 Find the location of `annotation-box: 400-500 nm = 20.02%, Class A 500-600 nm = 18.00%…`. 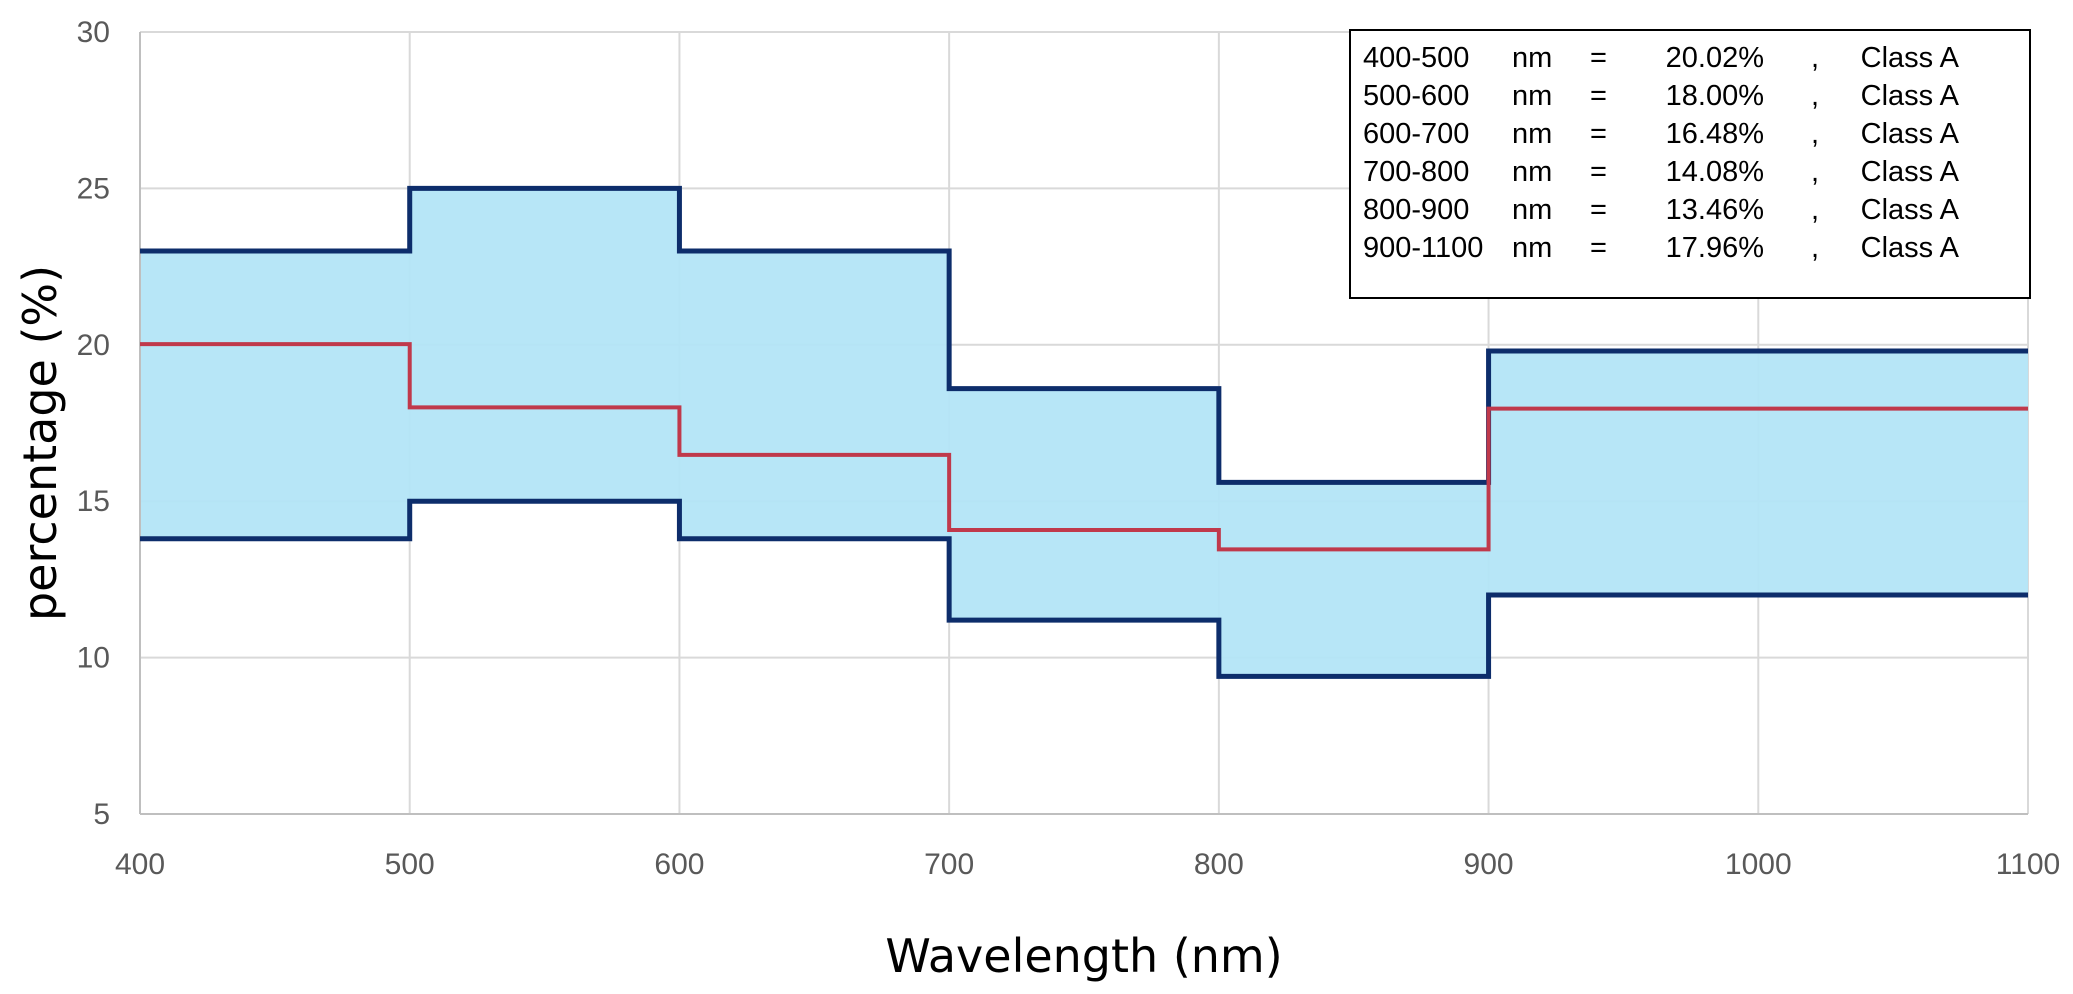

annotation-box: 400-500 nm = 20.02%, Class A 500-600 nm = 18.00%… is located at coordinates (1690, 164).